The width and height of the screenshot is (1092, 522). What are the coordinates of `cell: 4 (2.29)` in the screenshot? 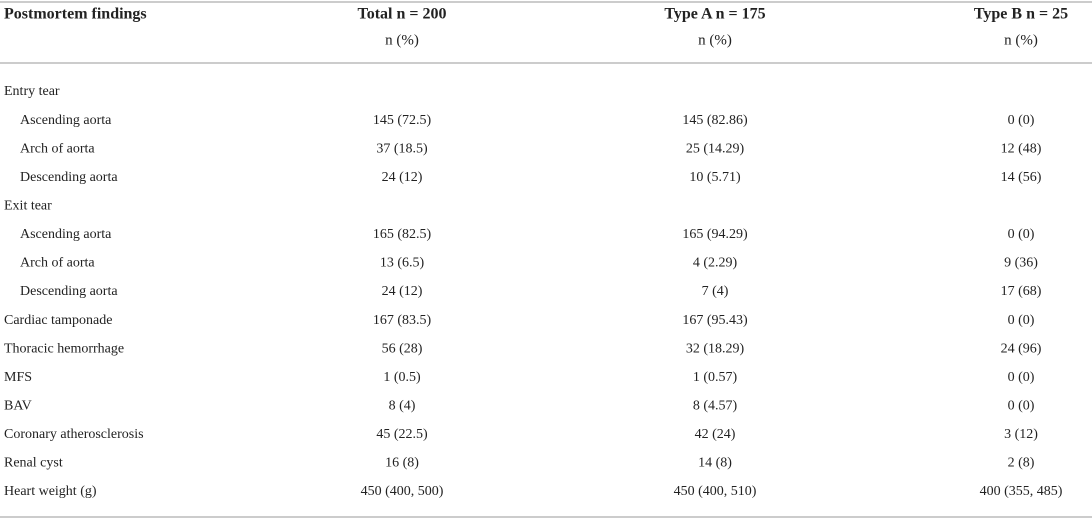 It's located at (715, 263).